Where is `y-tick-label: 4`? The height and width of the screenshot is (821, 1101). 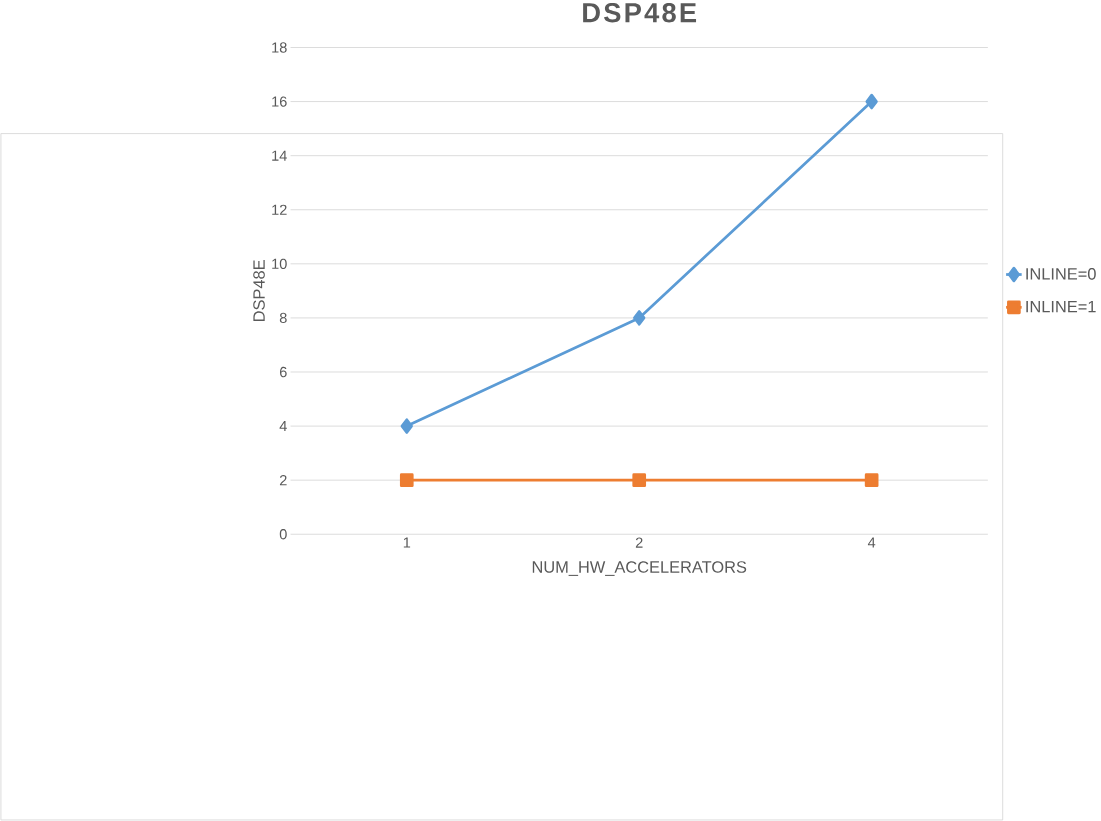
y-tick-label: 4 is located at coordinates (283, 426).